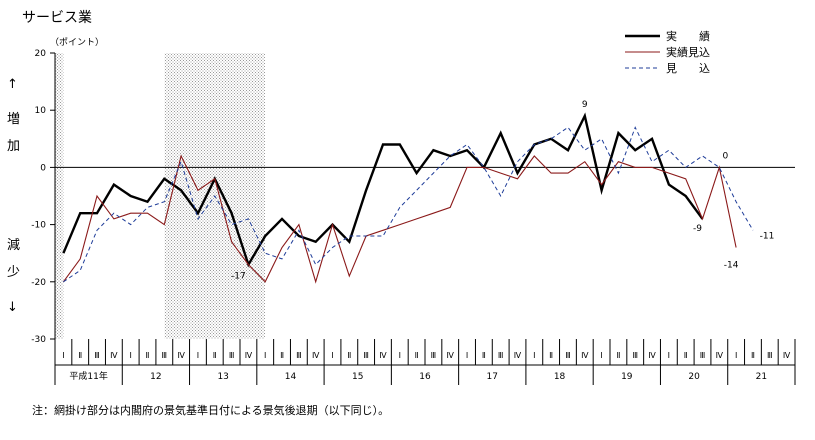 This screenshot has height=440, width=815. I want to click on x-year-label: 17, so click(492, 377).